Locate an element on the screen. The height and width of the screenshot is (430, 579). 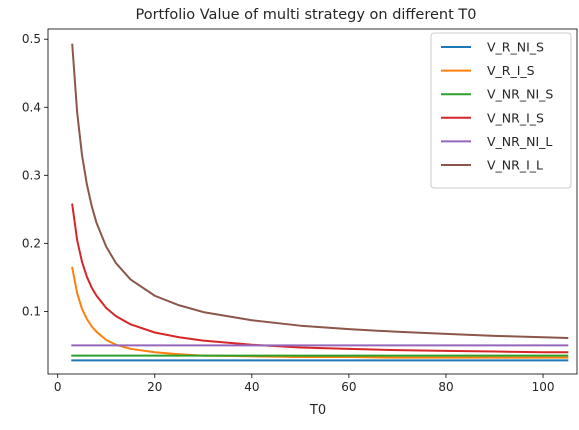
legend-label: V_NR_I_L is located at coordinates (515, 165).